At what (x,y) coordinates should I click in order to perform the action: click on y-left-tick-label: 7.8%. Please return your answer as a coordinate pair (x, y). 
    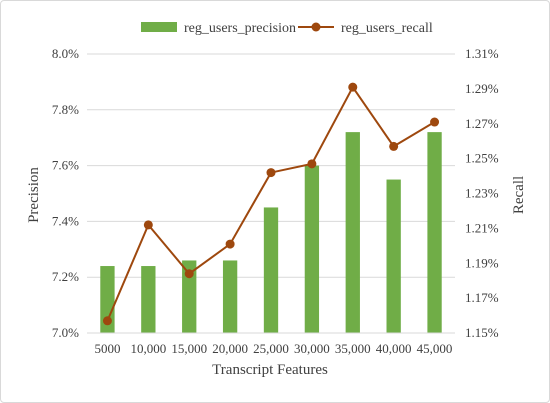
    Looking at the image, I should click on (65, 109).